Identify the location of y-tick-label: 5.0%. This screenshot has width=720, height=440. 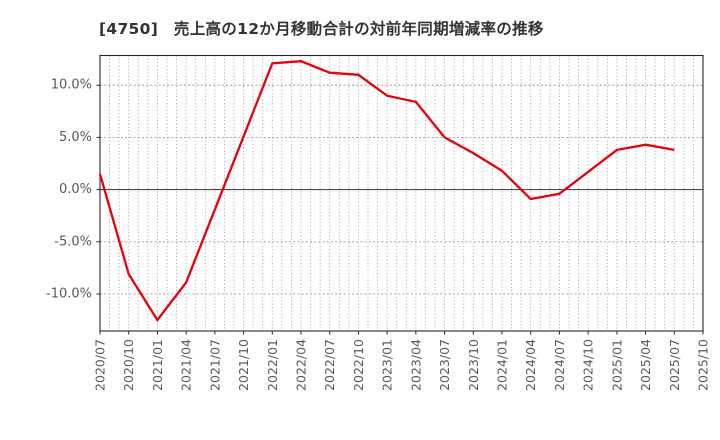
(75, 137).